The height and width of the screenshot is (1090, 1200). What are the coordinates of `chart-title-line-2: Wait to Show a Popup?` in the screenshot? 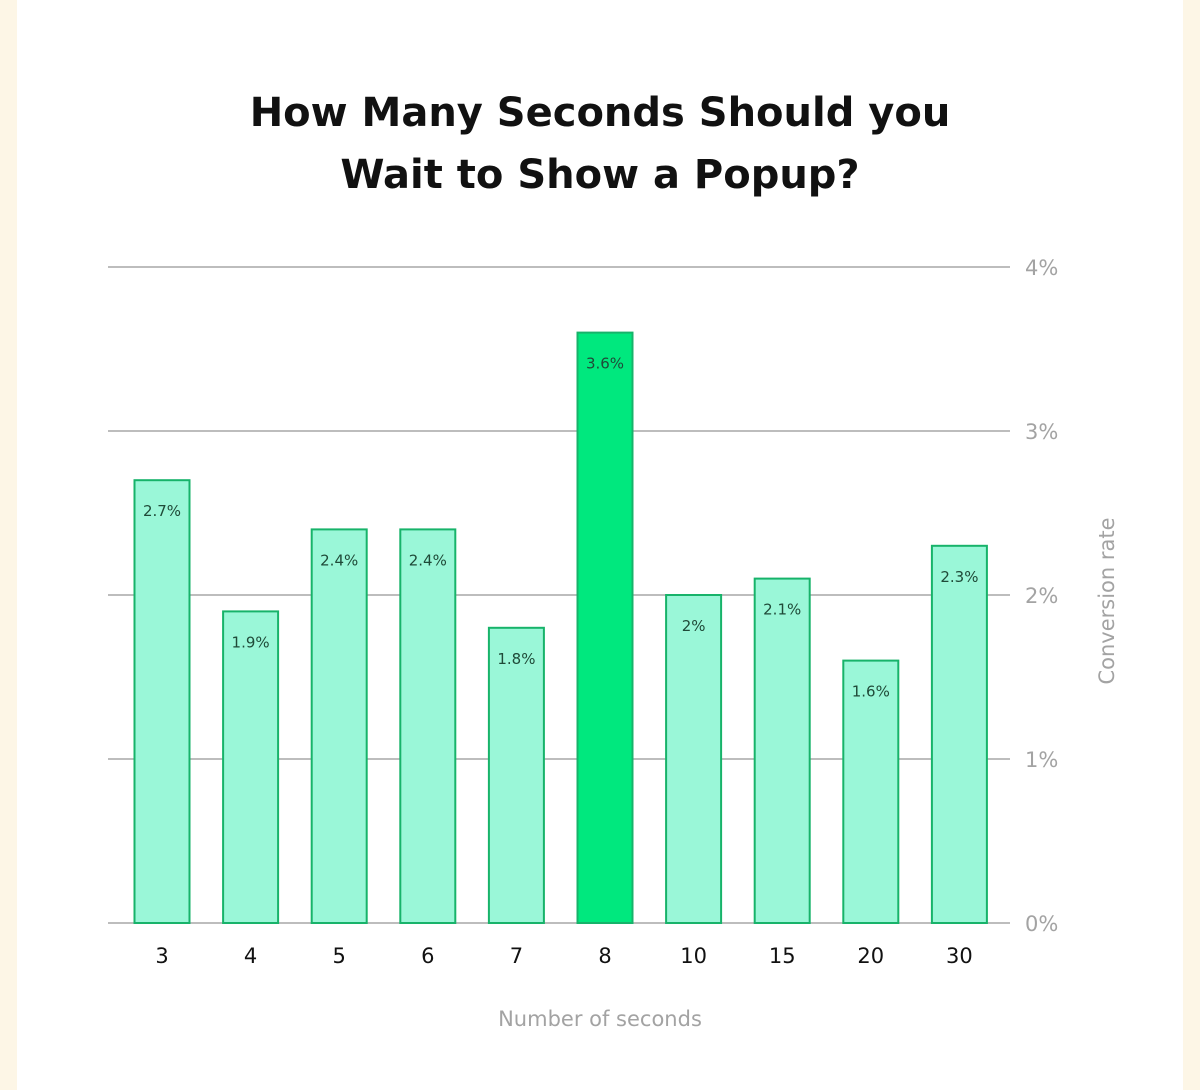 It's located at (600, 175).